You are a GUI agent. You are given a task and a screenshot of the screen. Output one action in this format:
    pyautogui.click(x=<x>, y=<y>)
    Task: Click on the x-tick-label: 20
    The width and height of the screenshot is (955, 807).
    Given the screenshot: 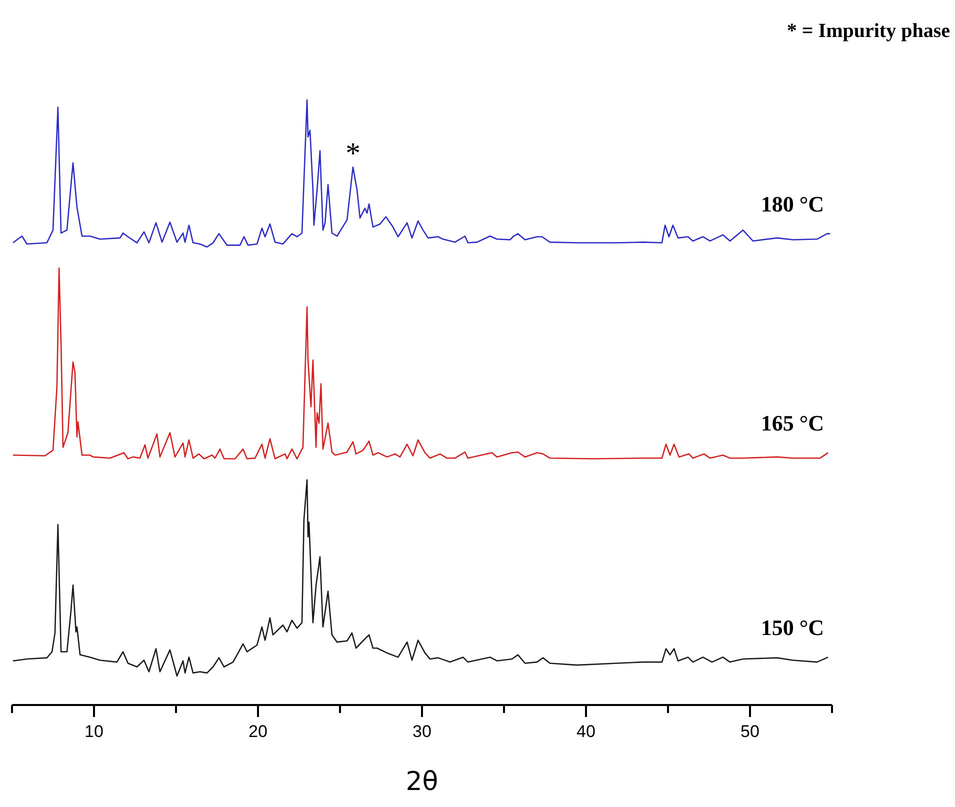 What is the action you would take?
    pyautogui.click(x=258, y=731)
    